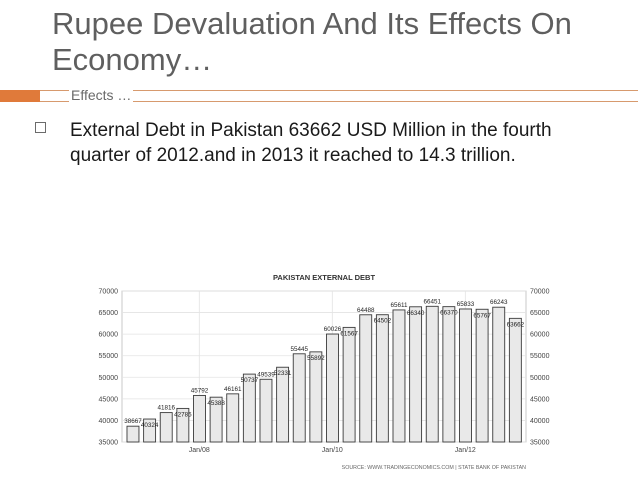  What do you see at coordinates (109, 335) in the screenshot?
I see `y-tick-label-left: 60000` at bounding box center [109, 335].